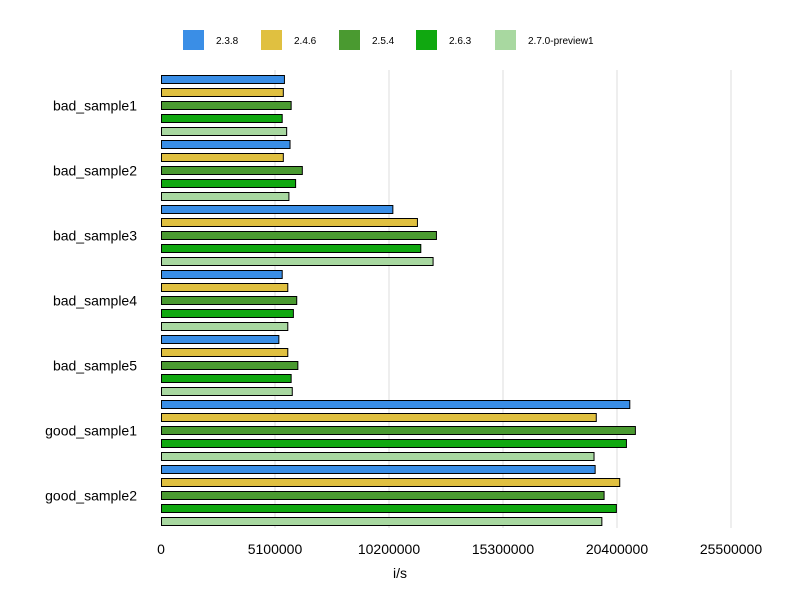 This screenshot has width=800, height=600. I want to click on legend-label: 2.3.8, so click(227, 41).